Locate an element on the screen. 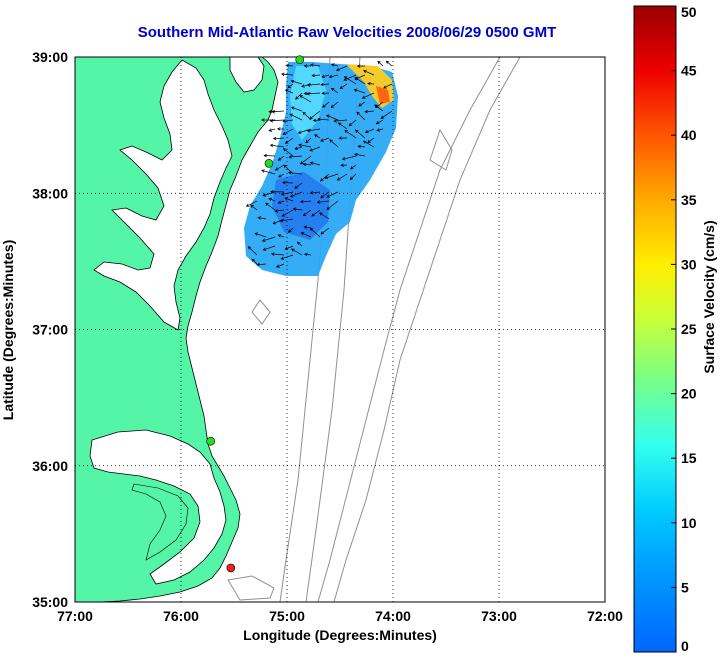  y-tick-labels: 39:00 38:00 37:00 36:00 35:00 is located at coordinates (50, 329).